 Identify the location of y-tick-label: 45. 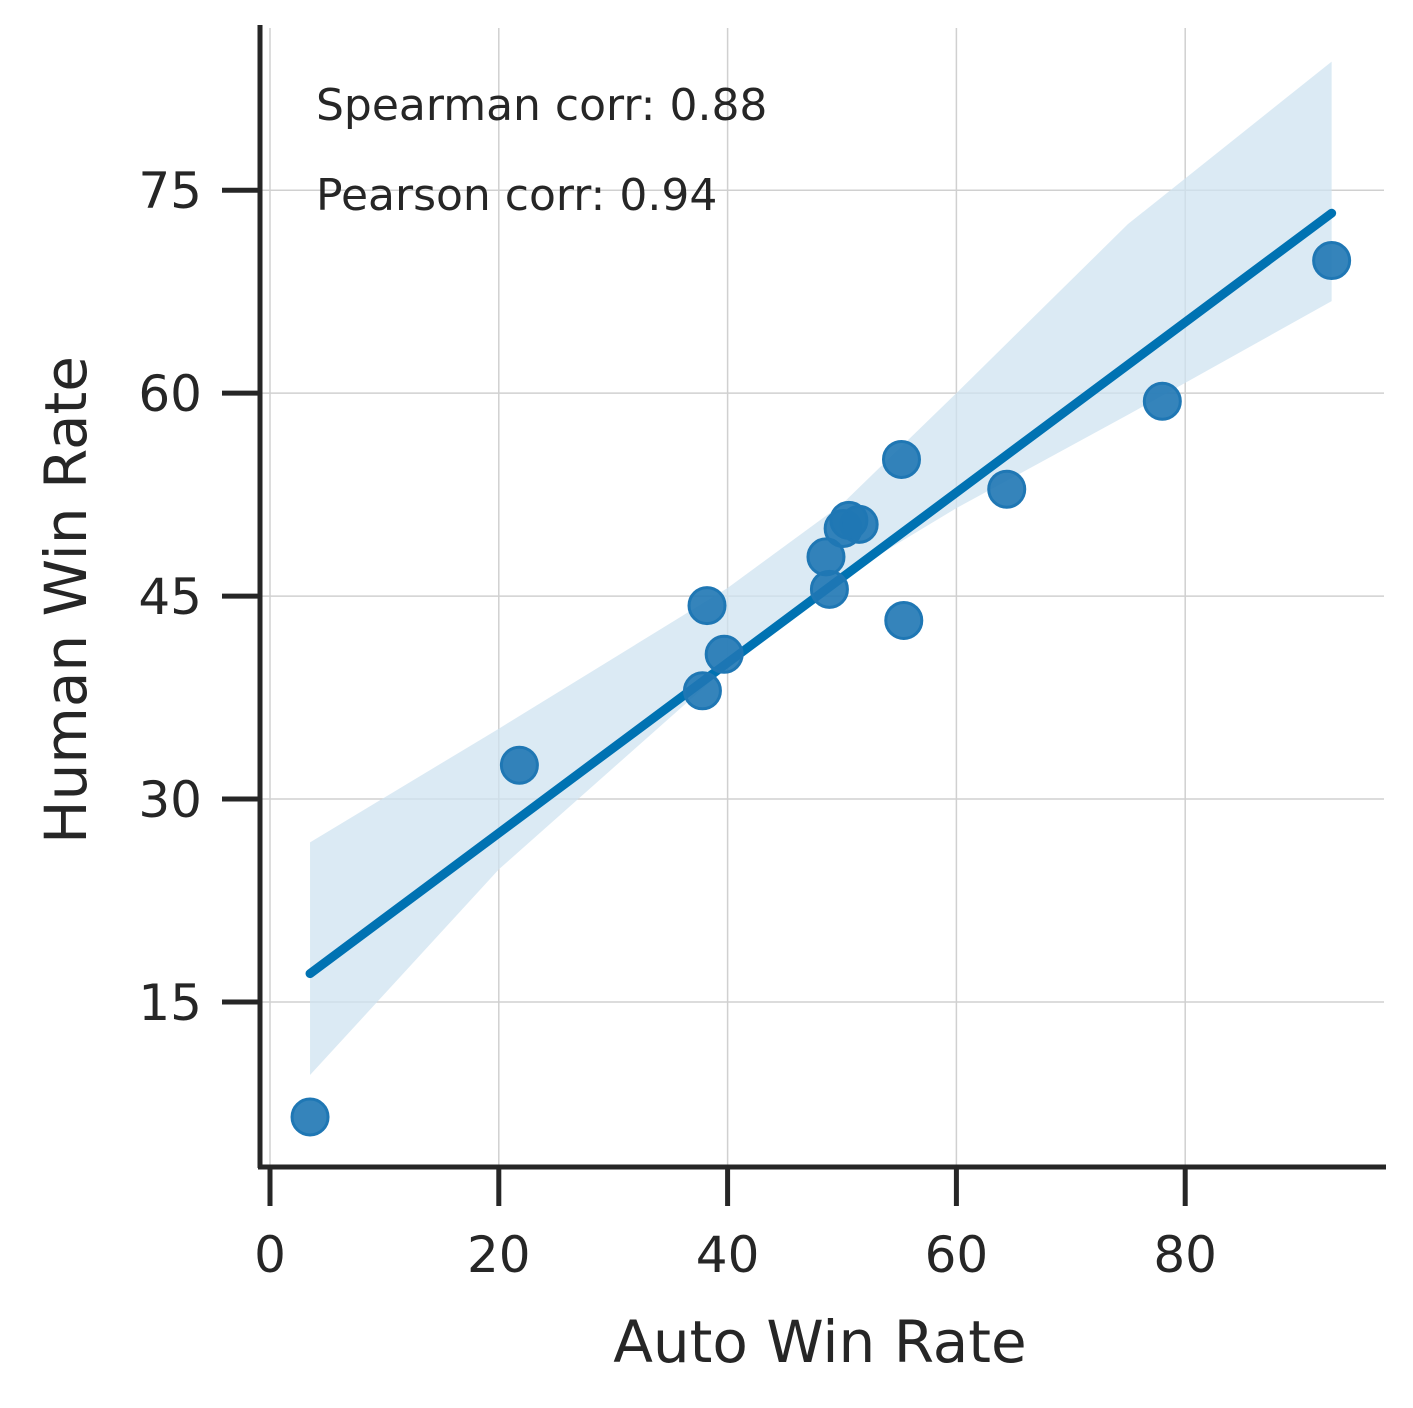
(170, 597).